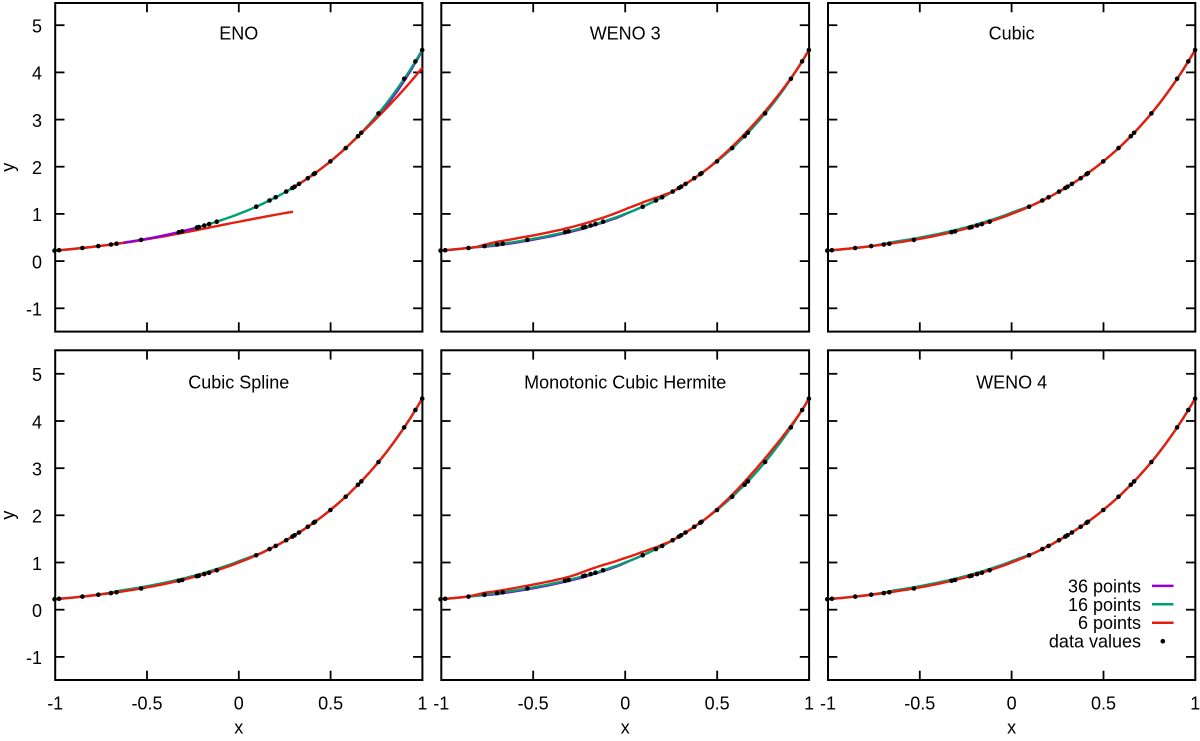 The image size is (1200, 741). What do you see at coordinates (625, 34) in the screenshot?
I see `svg-text: WENO 3` at bounding box center [625, 34].